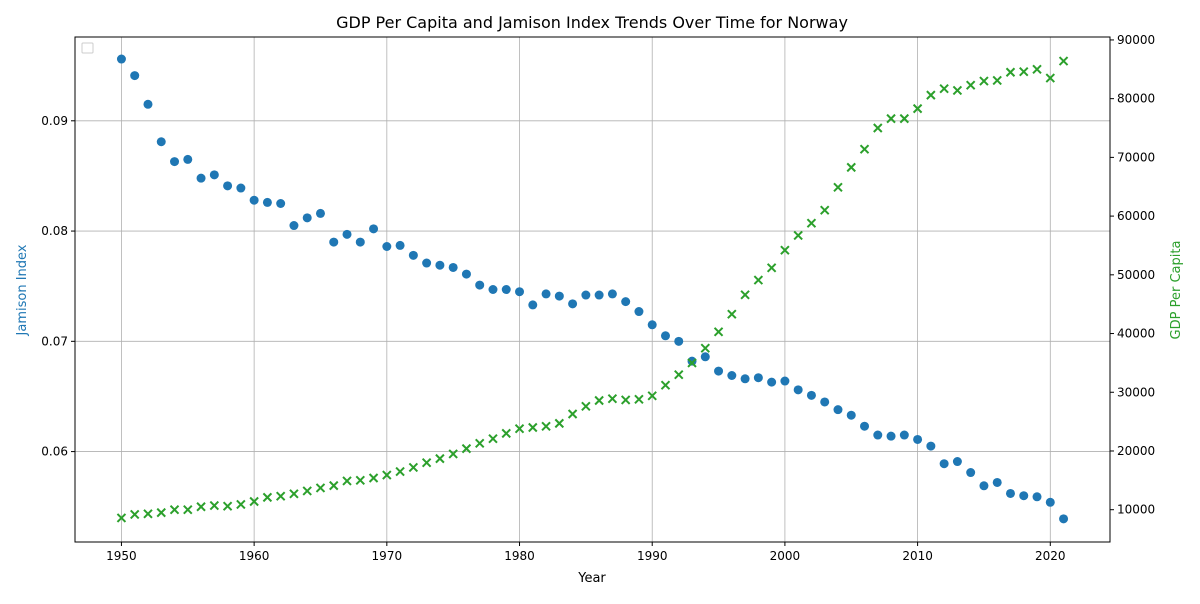 The width and height of the screenshot is (1200, 604). What do you see at coordinates (1136, 40) in the screenshot?
I see `y-right-tick-label: 90000` at bounding box center [1136, 40].